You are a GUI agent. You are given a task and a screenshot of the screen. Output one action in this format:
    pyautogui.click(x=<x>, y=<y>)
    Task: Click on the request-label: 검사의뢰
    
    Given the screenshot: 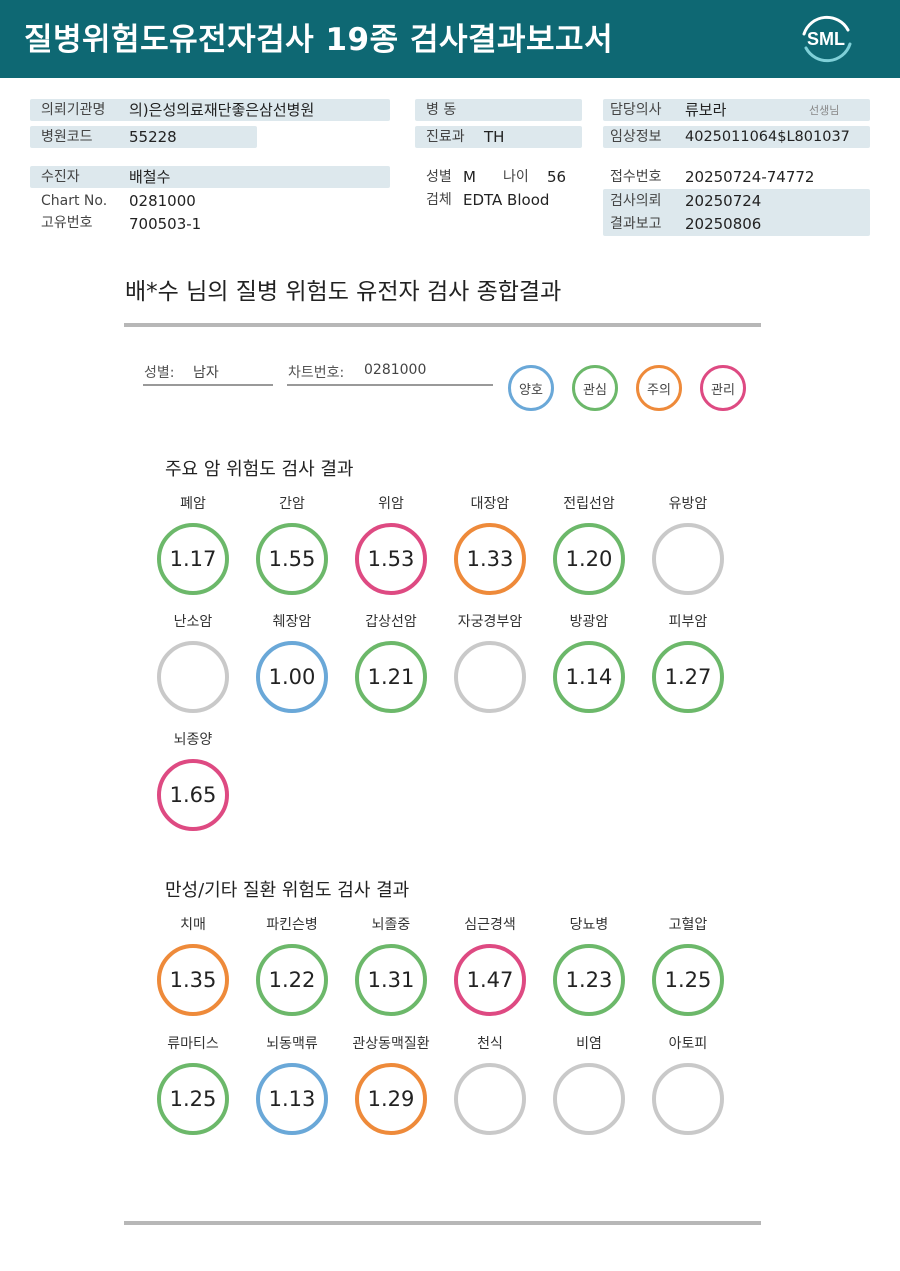 What is the action you would take?
    pyautogui.click(x=636, y=201)
    